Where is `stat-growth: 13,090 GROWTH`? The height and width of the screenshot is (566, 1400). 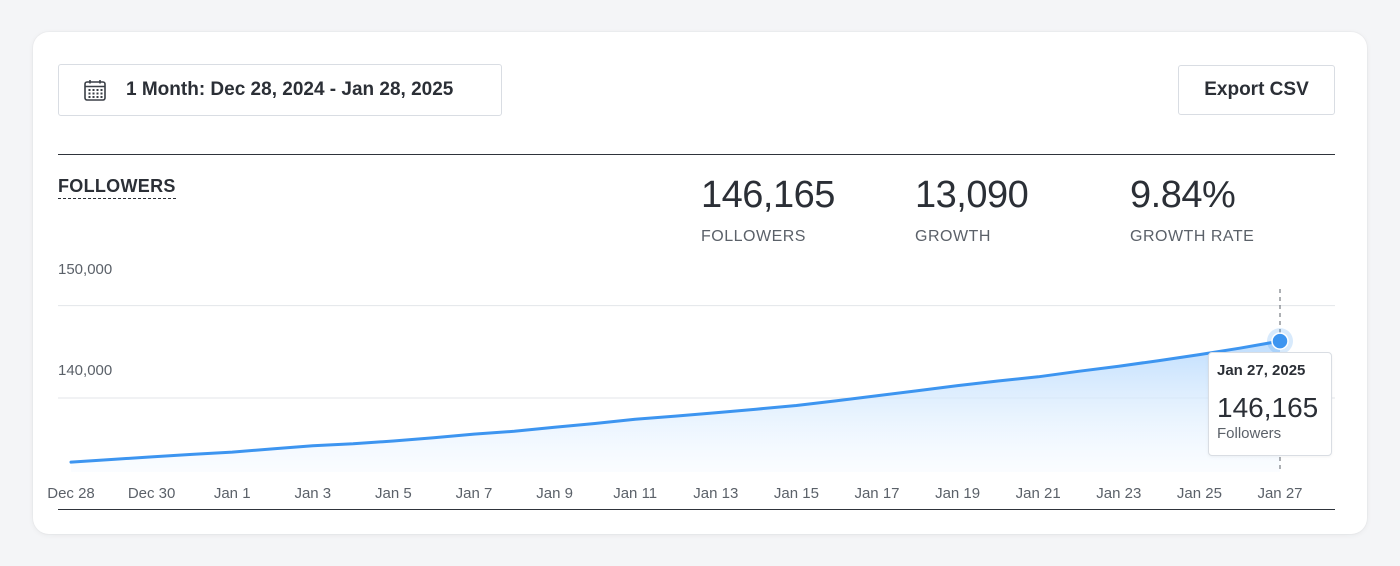 stat-growth: 13,090 GROWTH is located at coordinates (972, 210).